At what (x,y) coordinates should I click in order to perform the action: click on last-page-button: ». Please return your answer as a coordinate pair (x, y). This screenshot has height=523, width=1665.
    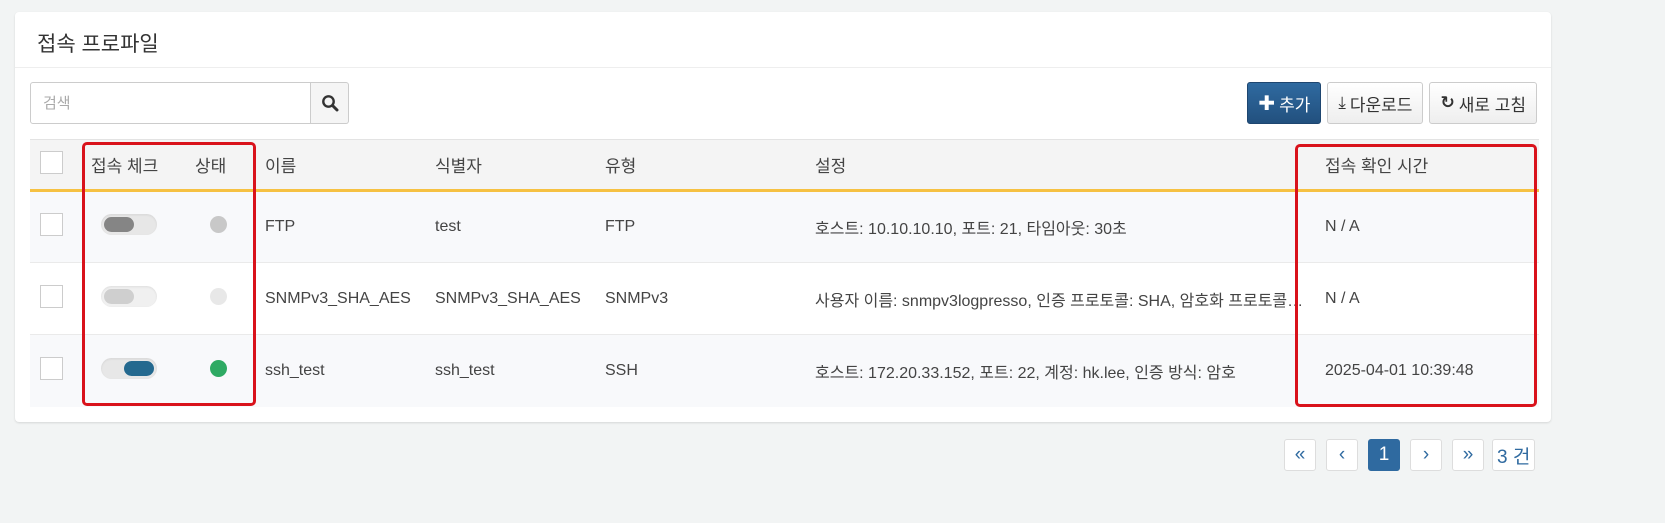
    Looking at the image, I should click on (1468, 455).